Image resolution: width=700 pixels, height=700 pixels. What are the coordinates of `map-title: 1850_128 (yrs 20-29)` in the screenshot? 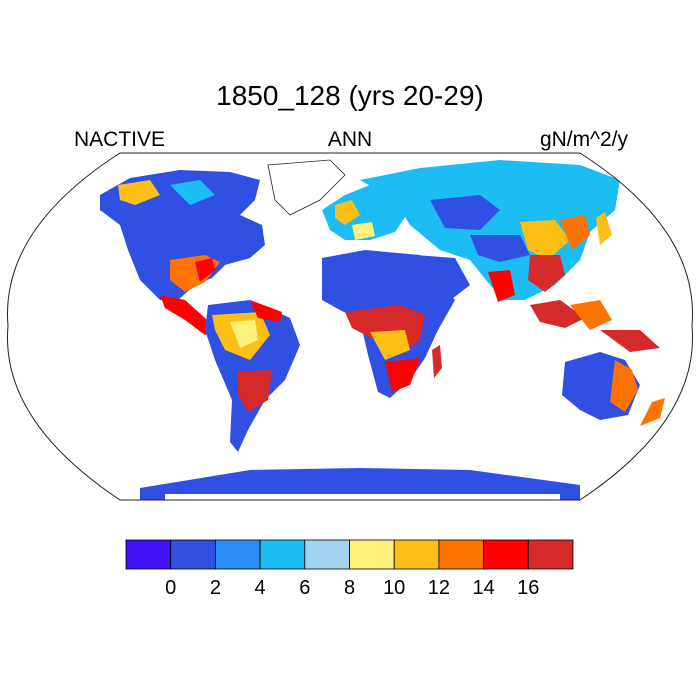 It's located at (350, 95).